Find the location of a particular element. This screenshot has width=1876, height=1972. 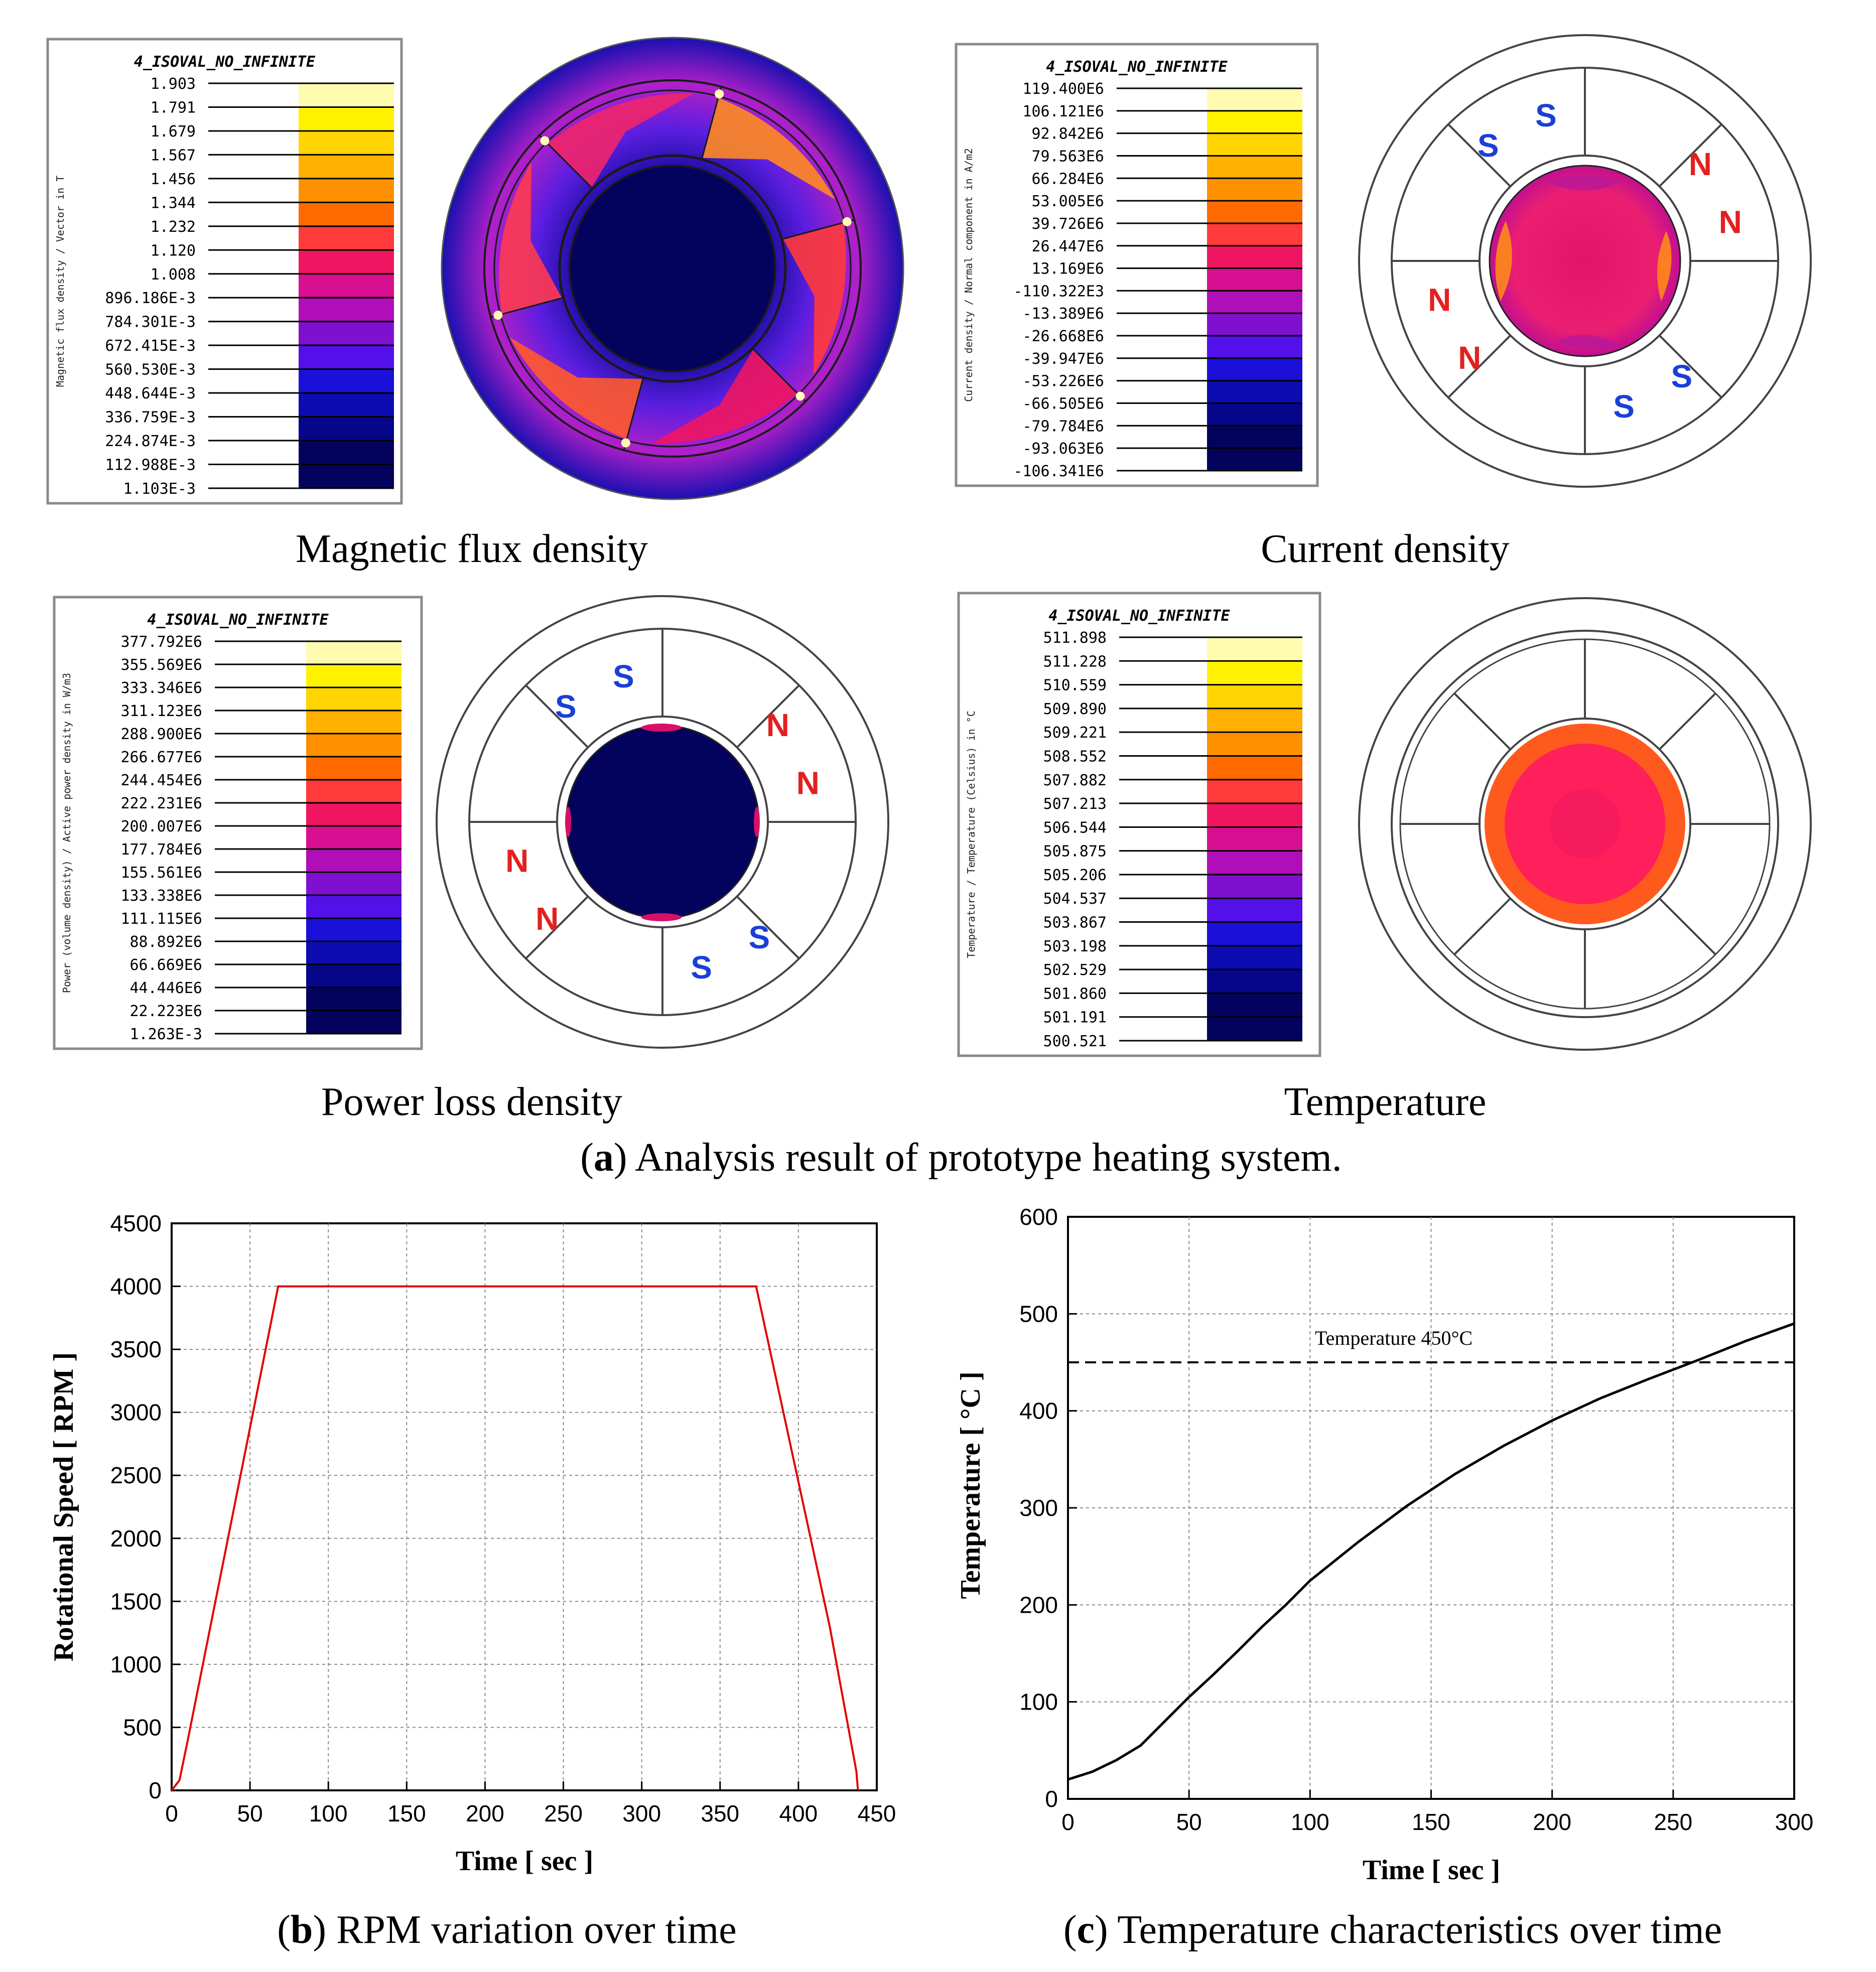

legend-level-label: 44.446E6 is located at coordinates (166, 988).